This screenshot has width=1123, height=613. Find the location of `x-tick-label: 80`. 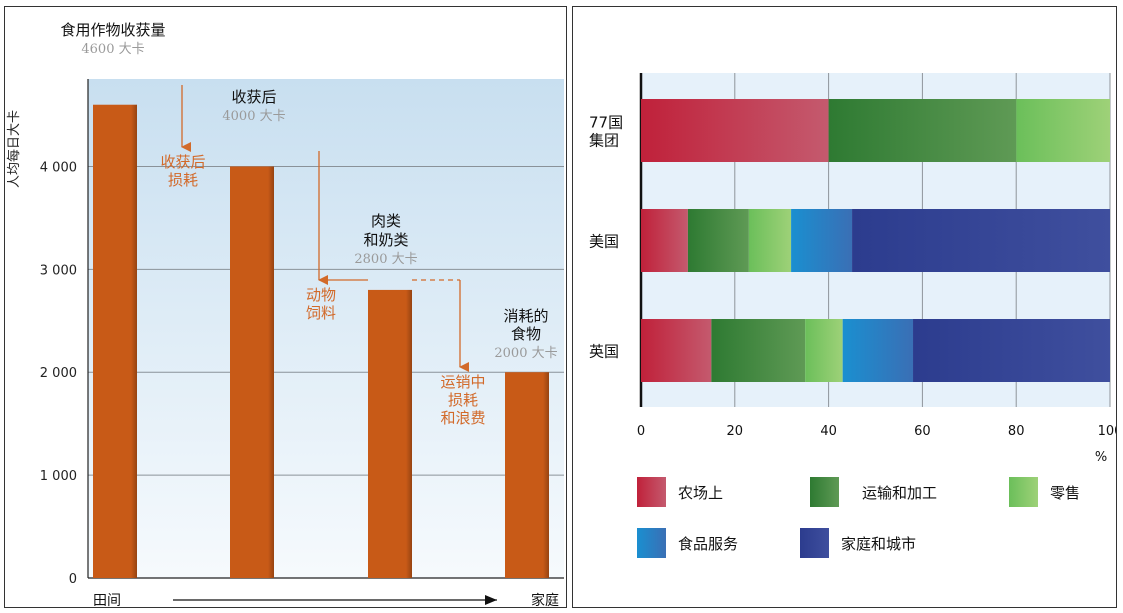

x-tick-label: 80 is located at coordinates (1016, 431).